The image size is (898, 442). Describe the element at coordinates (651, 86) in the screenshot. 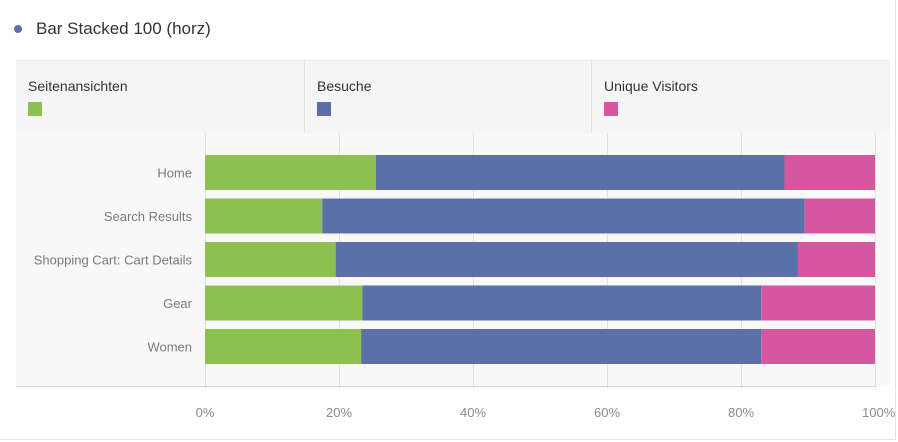

I see `legend-label: Unique Visitors` at that location.